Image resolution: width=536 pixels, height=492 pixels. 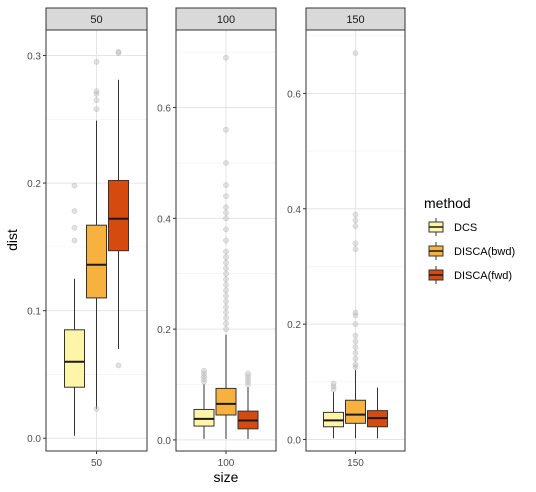 I want to click on legend-label: DISCA(fwd), so click(x=483, y=276).